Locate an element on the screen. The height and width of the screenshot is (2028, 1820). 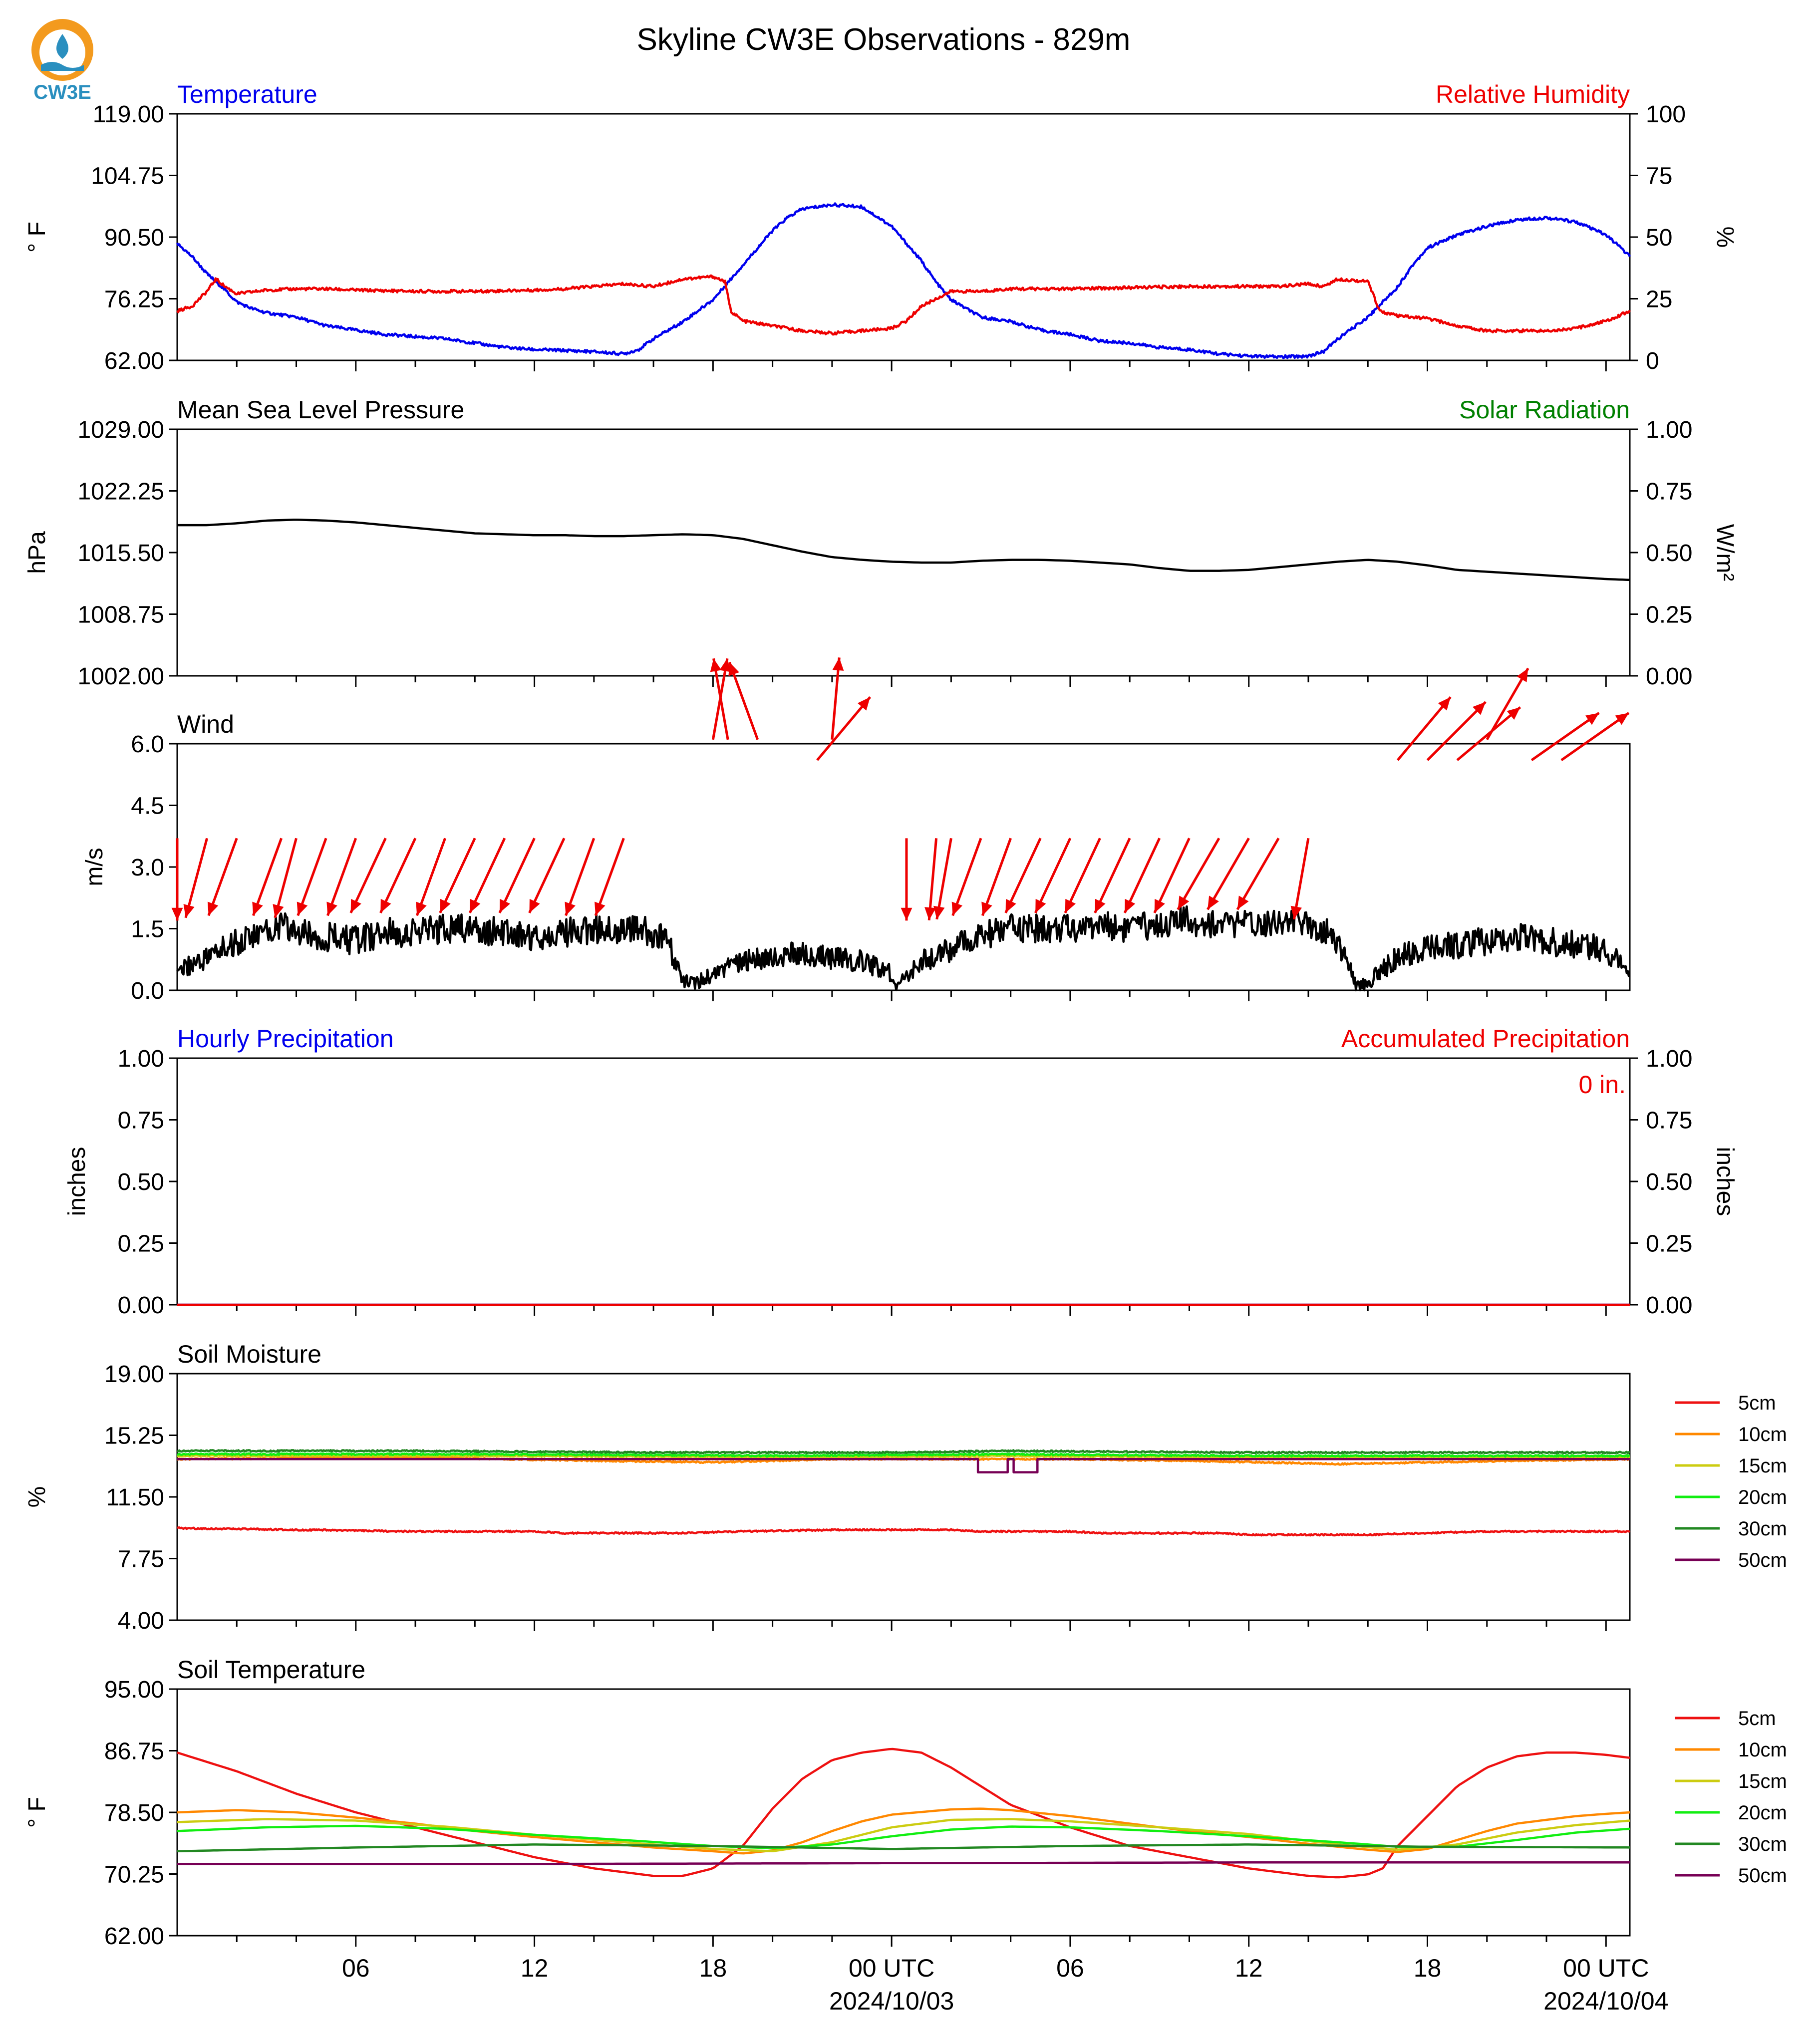
legend: 5cm 10cm 15cm 20cm 30cm 50cm is located at coordinates (1731, 1797).